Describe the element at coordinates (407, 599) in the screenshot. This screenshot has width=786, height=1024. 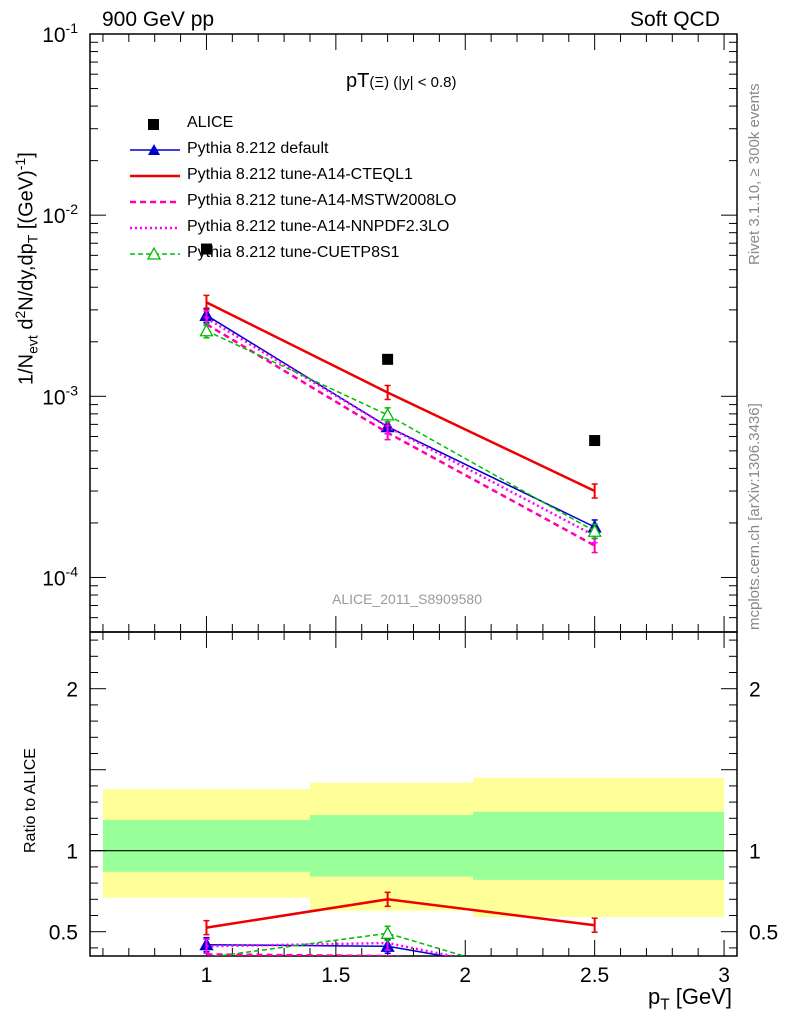
I see `analysis-watermark: ALICE_2011_S8909580` at that location.